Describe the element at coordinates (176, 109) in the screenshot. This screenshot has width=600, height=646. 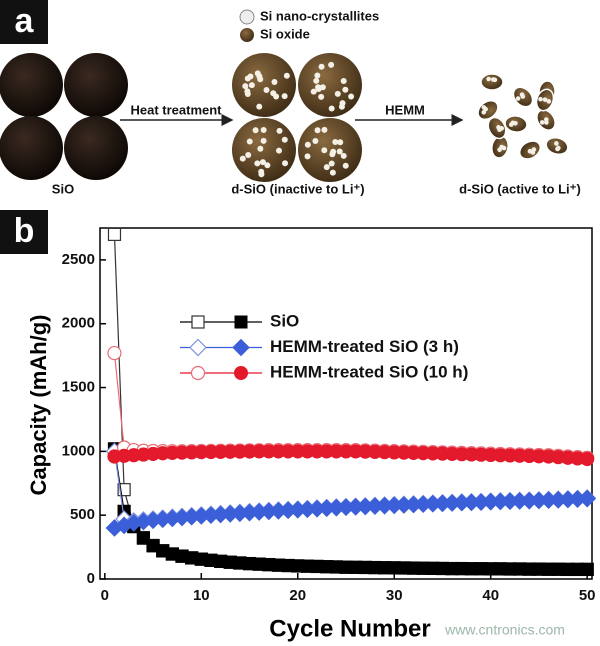
I see `arrow-label: Heat treatment` at that location.